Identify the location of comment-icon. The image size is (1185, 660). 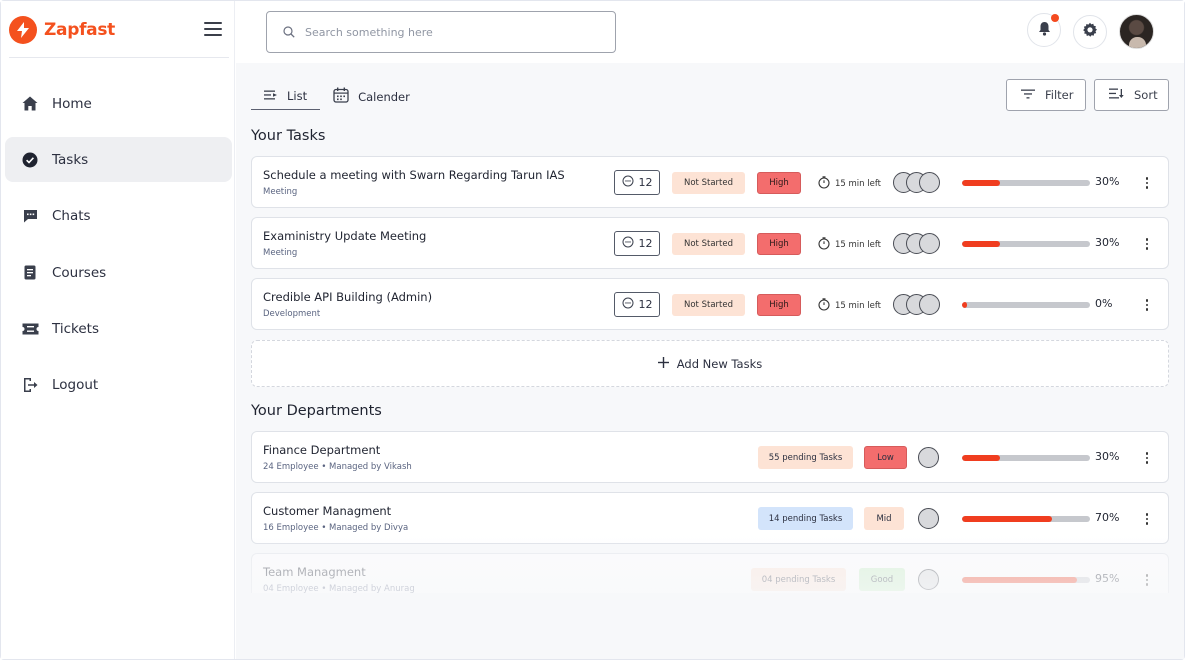
(628, 304).